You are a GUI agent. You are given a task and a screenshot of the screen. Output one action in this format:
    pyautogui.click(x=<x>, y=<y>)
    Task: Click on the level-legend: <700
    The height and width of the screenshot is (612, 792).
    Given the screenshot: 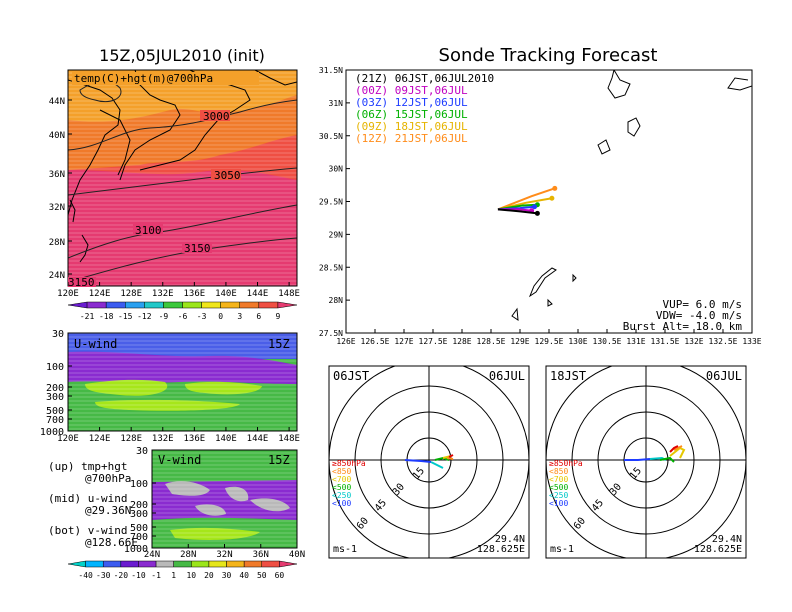 What is the action you would take?
    pyautogui.click(x=341, y=479)
    